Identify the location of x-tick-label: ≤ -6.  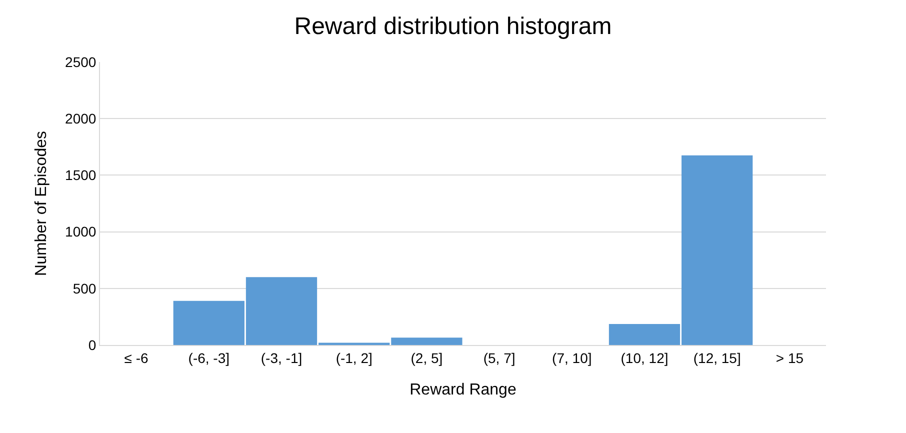
(136, 358).